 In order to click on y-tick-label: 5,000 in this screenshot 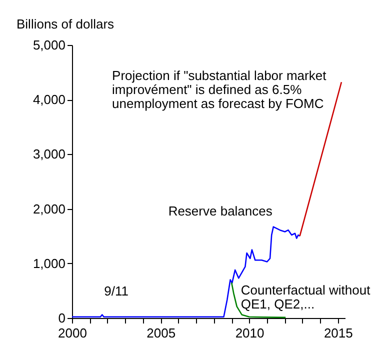, I will do `click(49, 45)`.